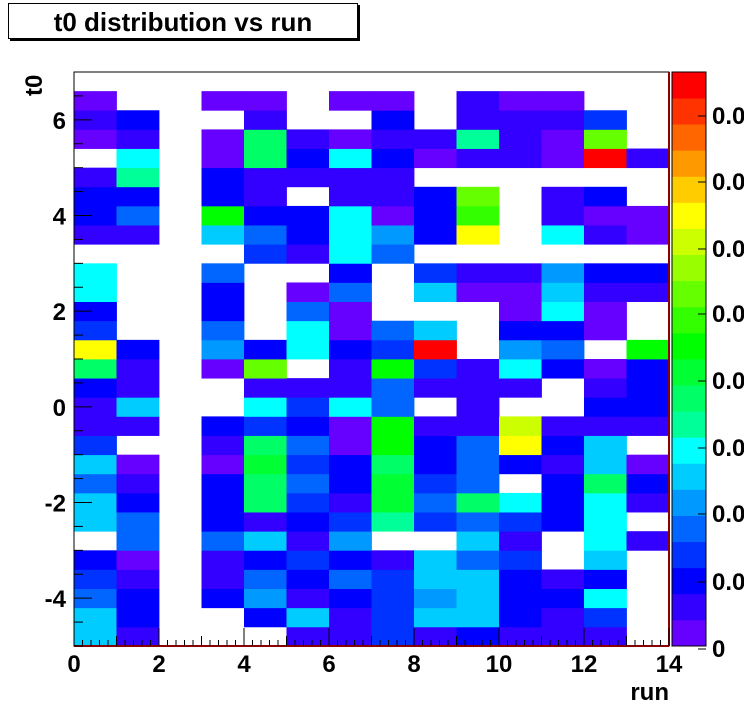 This screenshot has height=718, width=744. Describe the element at coordinates (73, 664) in the screenshot. I see `x-tick-label: 0` at that location.